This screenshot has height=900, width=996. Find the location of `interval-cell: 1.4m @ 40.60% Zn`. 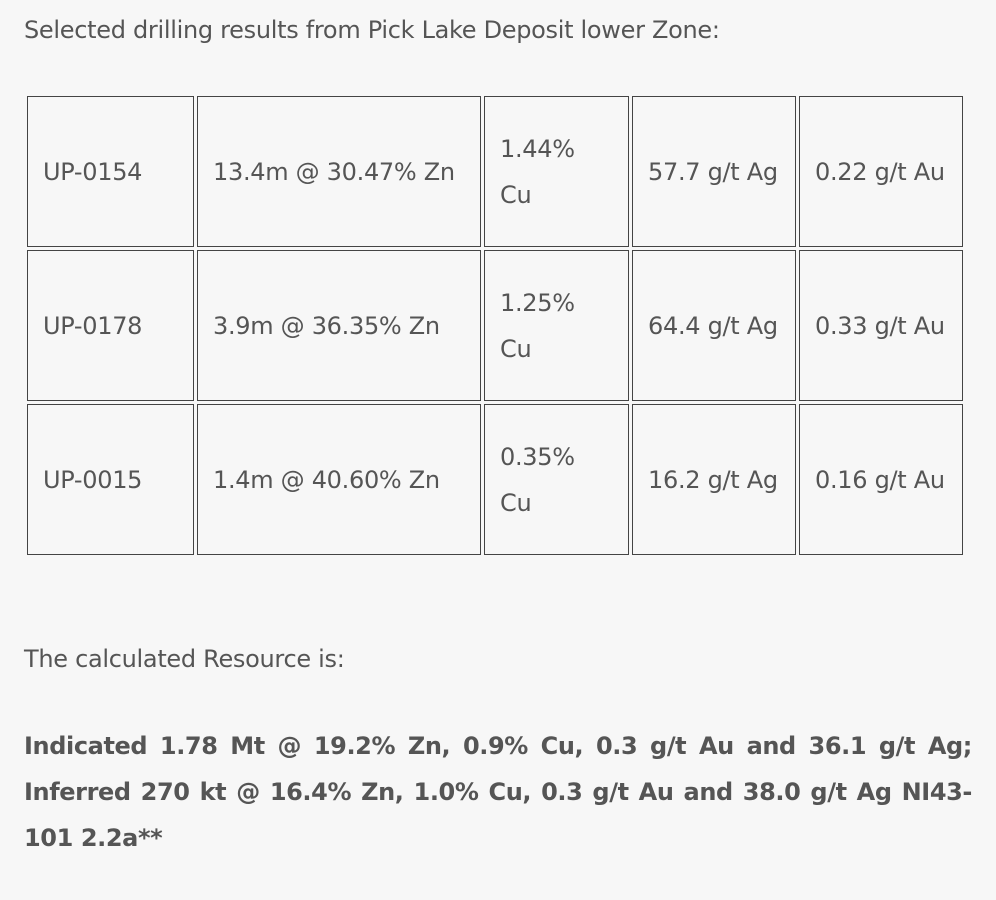

interval-cell: 1.4m @ 40.60% Zn is located at coordinates (339, 479).